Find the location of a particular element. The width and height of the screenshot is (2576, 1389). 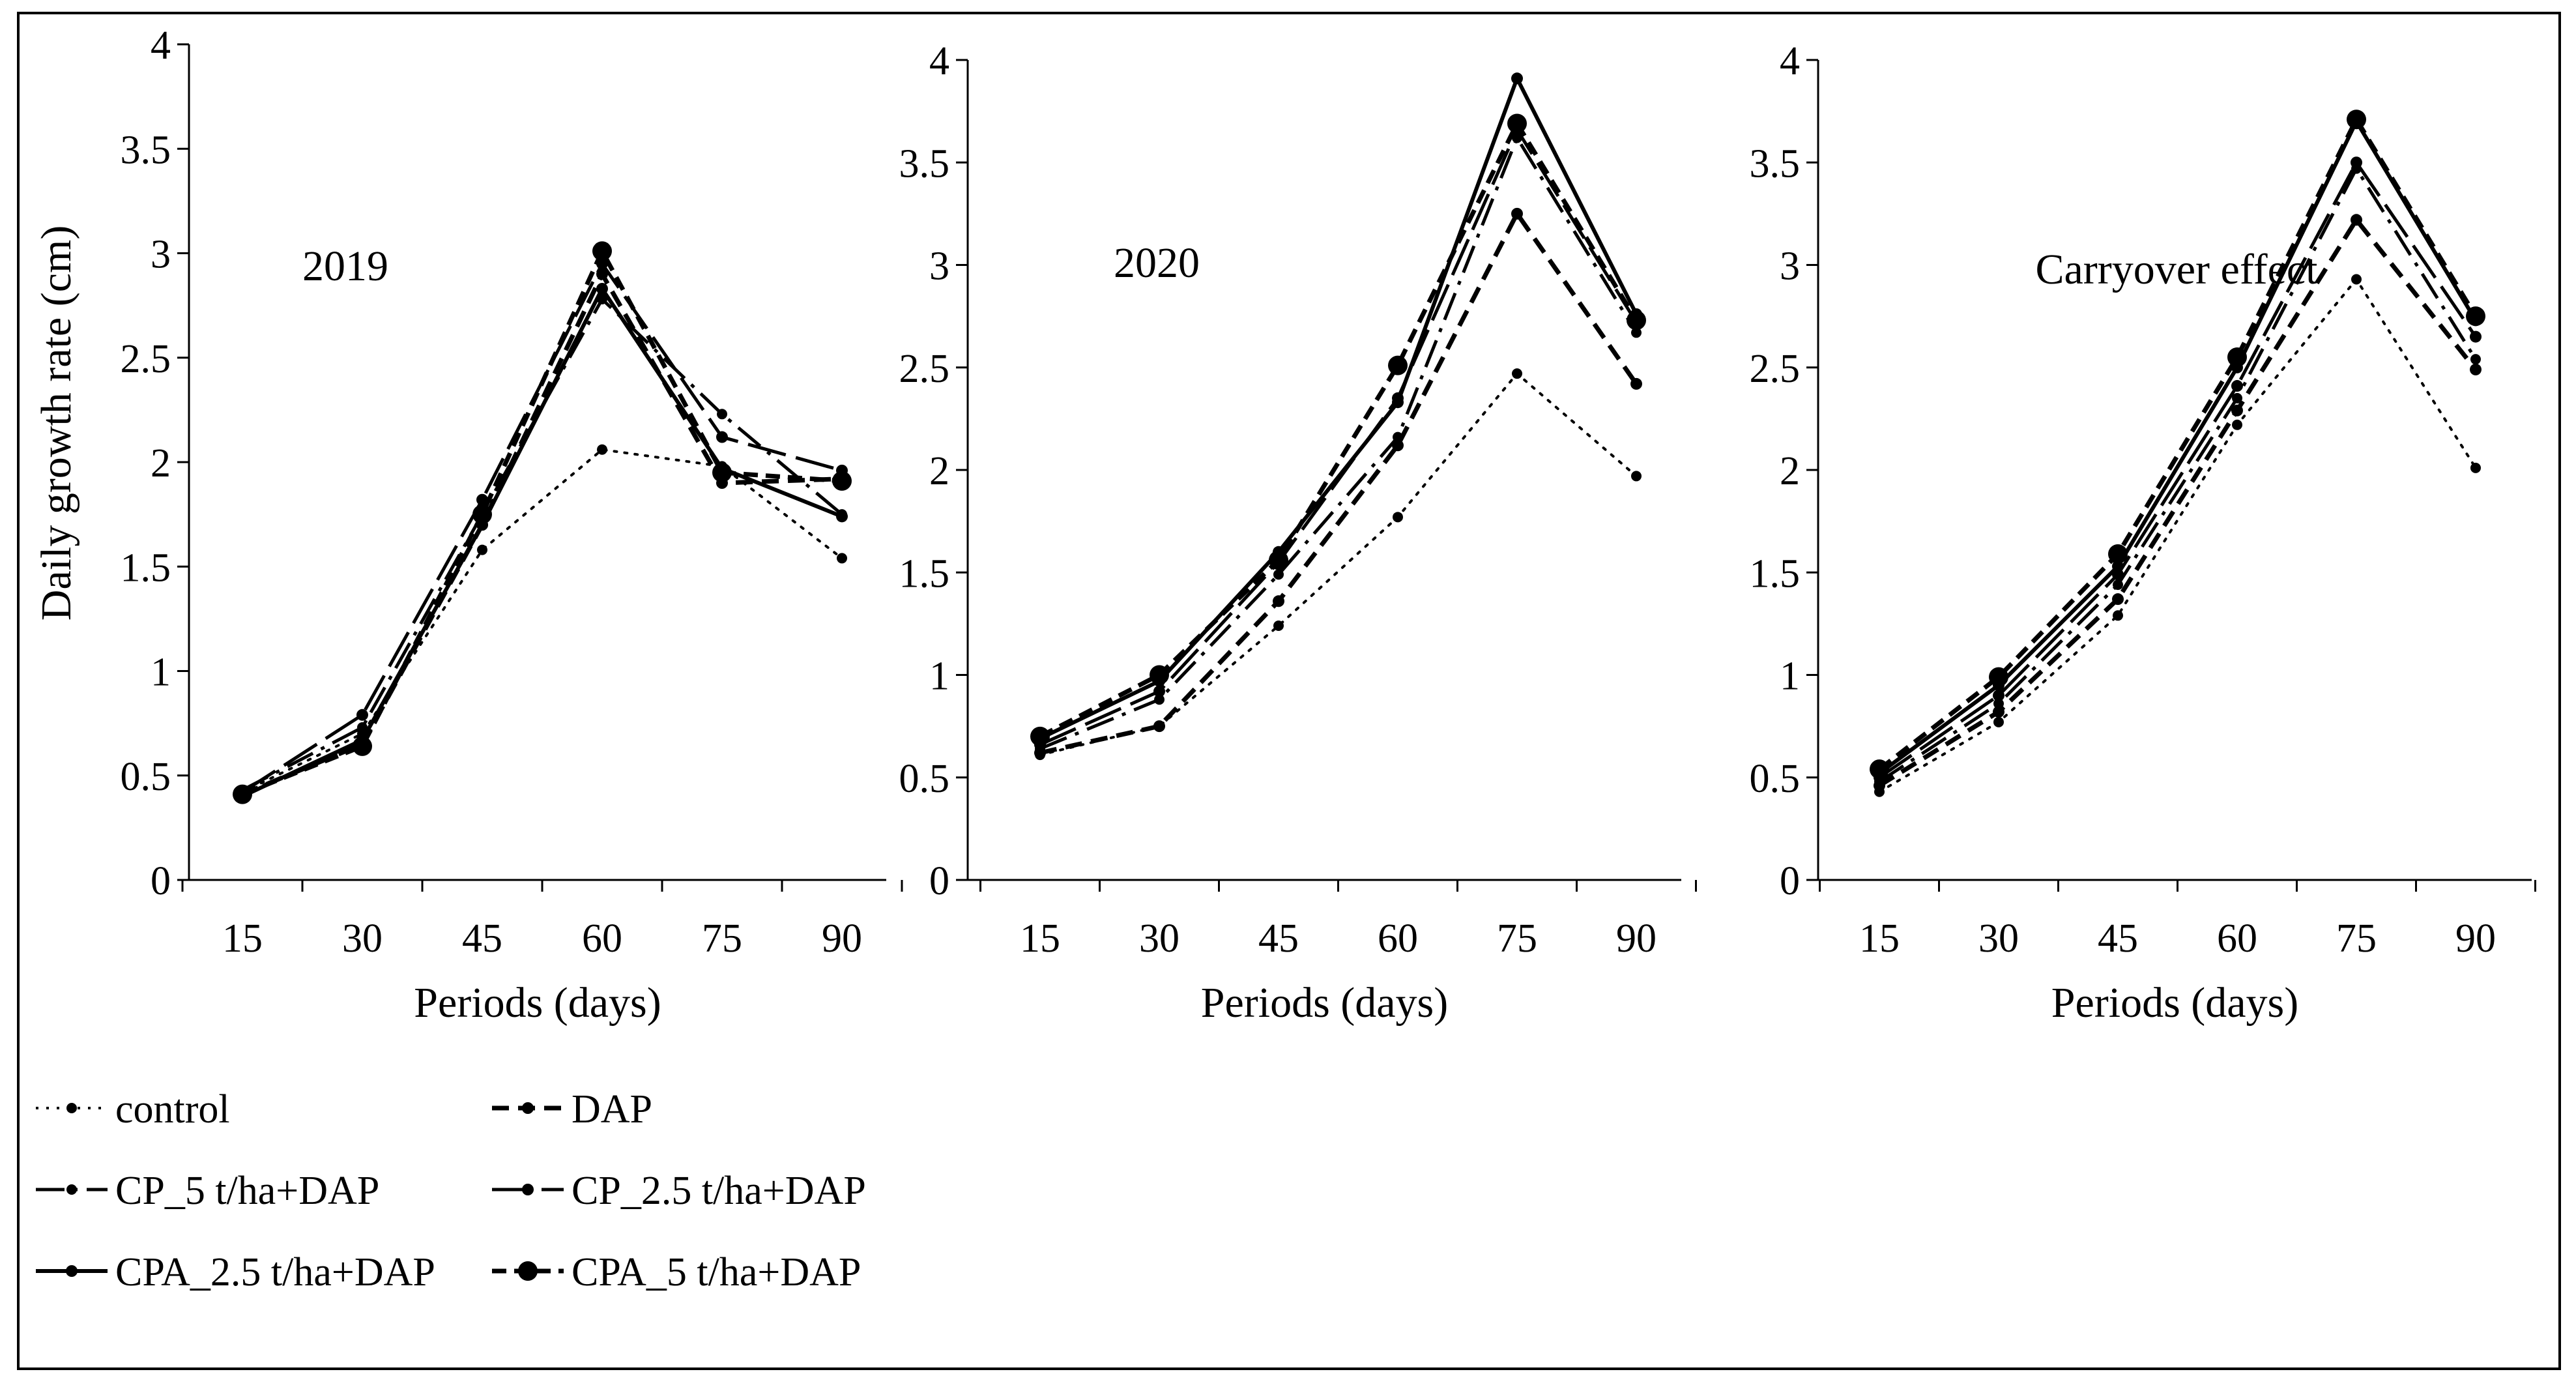

legend-label: DAP is located at coordinates (612, 1109).